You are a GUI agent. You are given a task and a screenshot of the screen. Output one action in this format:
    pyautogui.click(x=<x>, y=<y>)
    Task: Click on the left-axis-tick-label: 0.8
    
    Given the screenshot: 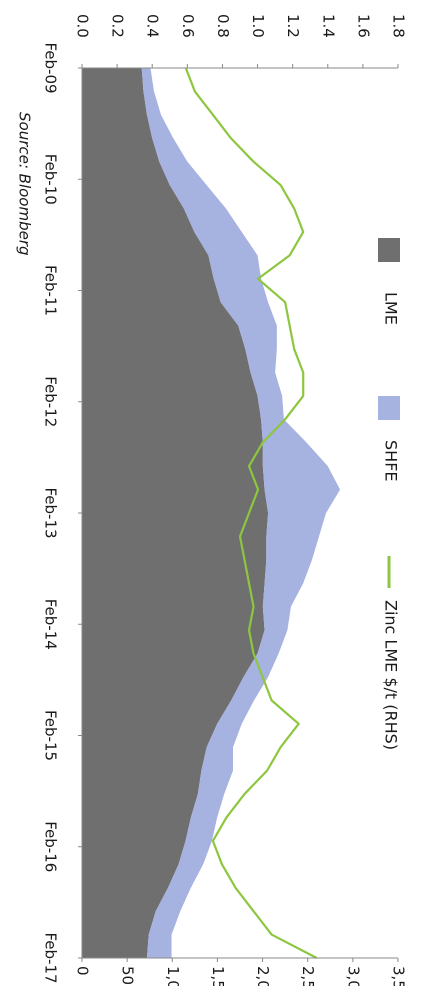 What is the action you would take?
    pyautogui.click(x=223, y=26)
    